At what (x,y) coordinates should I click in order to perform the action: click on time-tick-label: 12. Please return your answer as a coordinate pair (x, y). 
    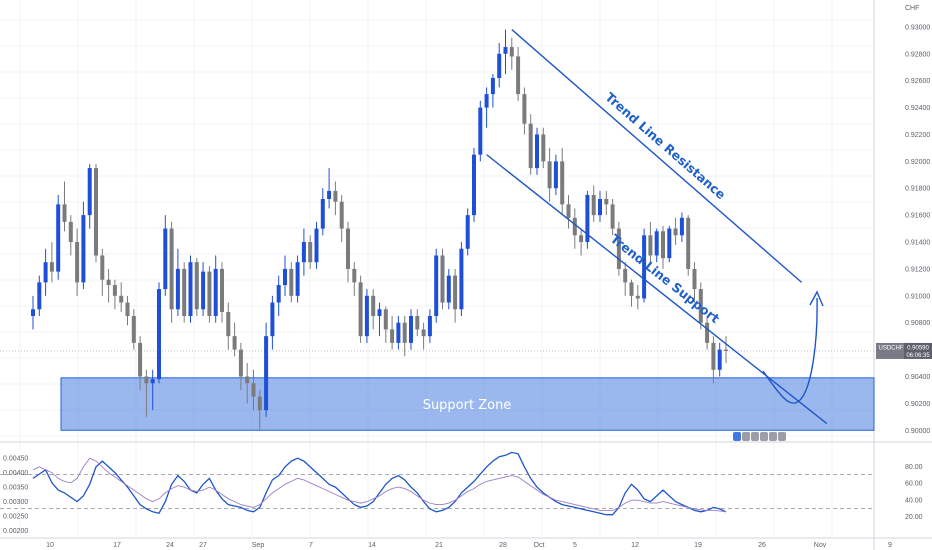
    Looking at the image, I should click on (635, 545).